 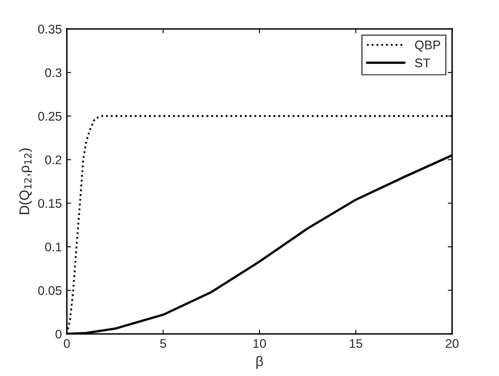 I want to click on x-tick-label: 20, so click(x=452, y=343).